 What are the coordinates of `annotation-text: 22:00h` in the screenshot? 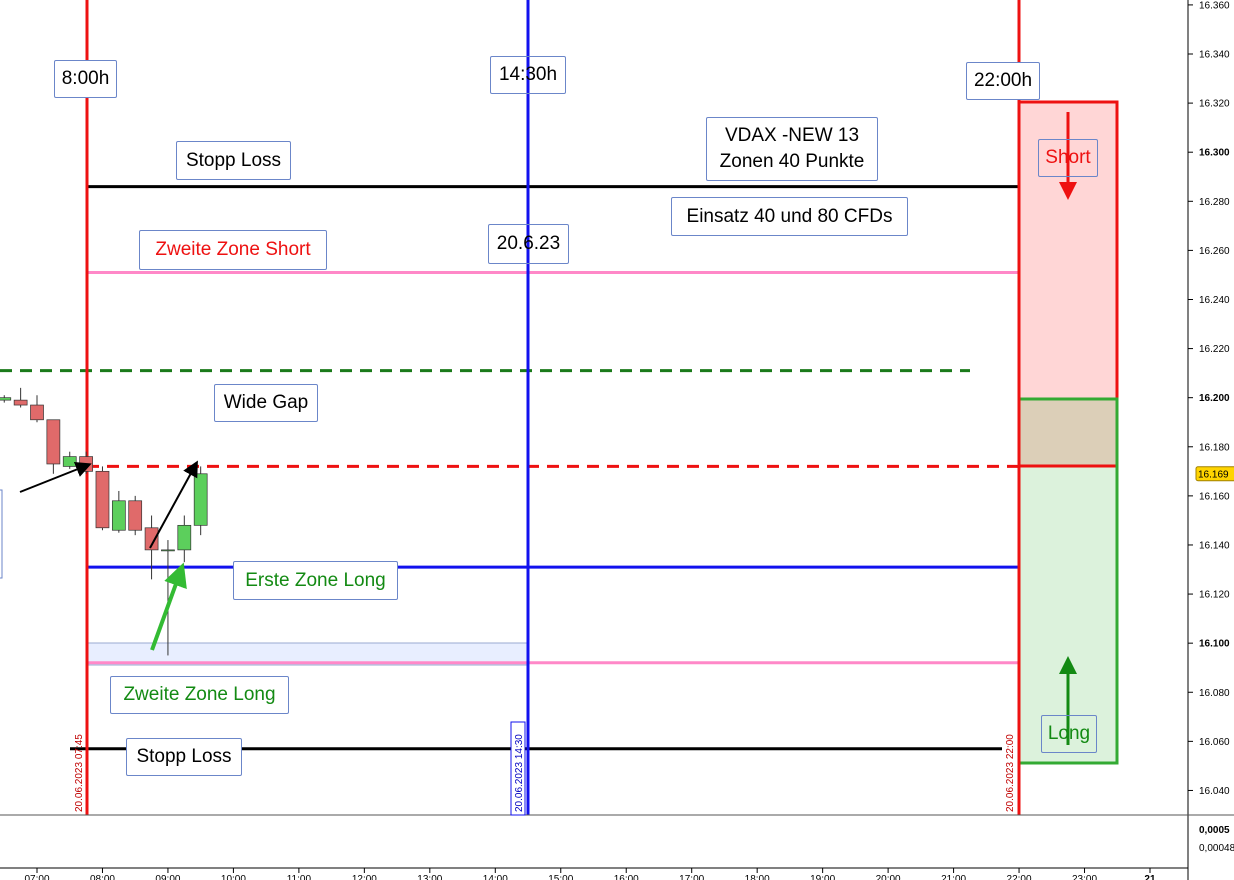 It's located at (1003, 80).